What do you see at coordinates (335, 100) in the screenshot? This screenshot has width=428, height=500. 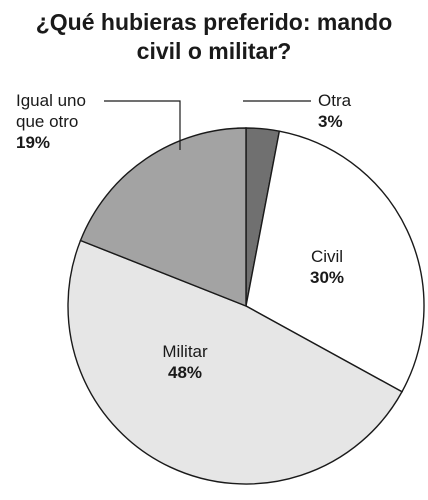 I see `slice-label-otra: Otra` at bounding box center [335, 100].